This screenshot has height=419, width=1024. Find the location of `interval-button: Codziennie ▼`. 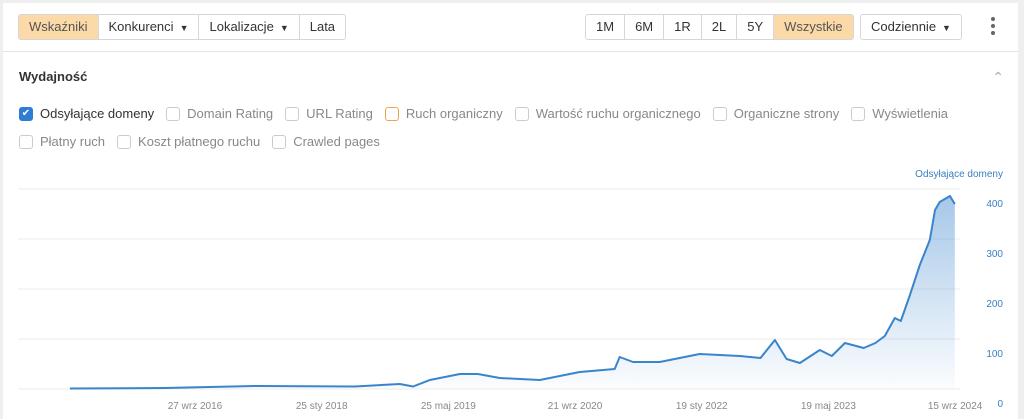

interval-button: Codziennie ▼ is located at coordinates (911, 27).